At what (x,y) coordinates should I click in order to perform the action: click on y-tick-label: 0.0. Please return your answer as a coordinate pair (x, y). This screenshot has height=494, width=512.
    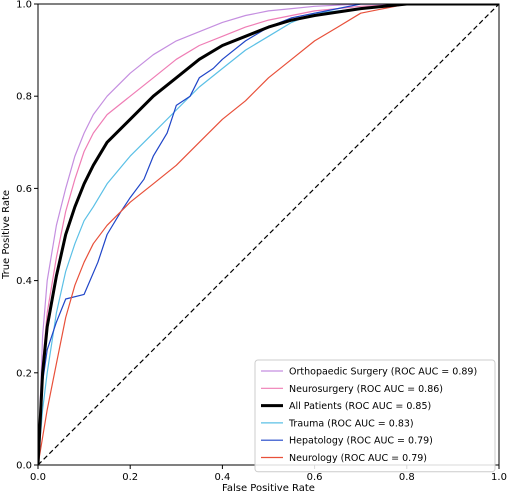
    Looking at the image, I should click on (24, 466).